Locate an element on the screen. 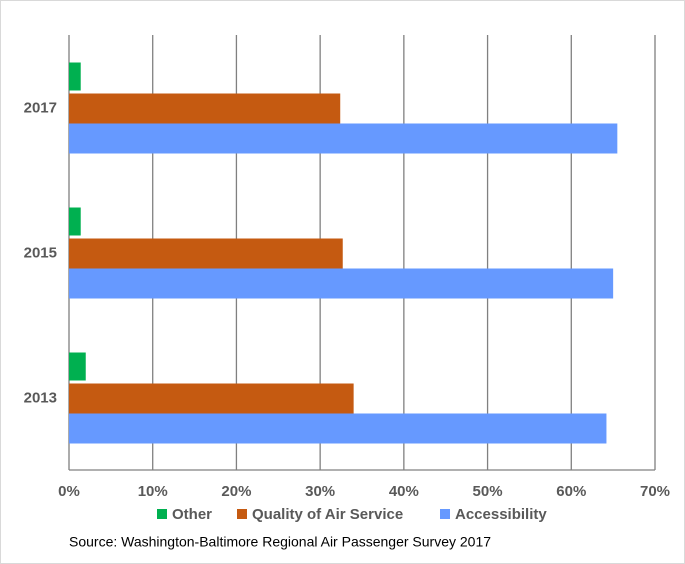 The image size is (685, 564). x-tick-label: 30% is located at coordinates (320, 491).